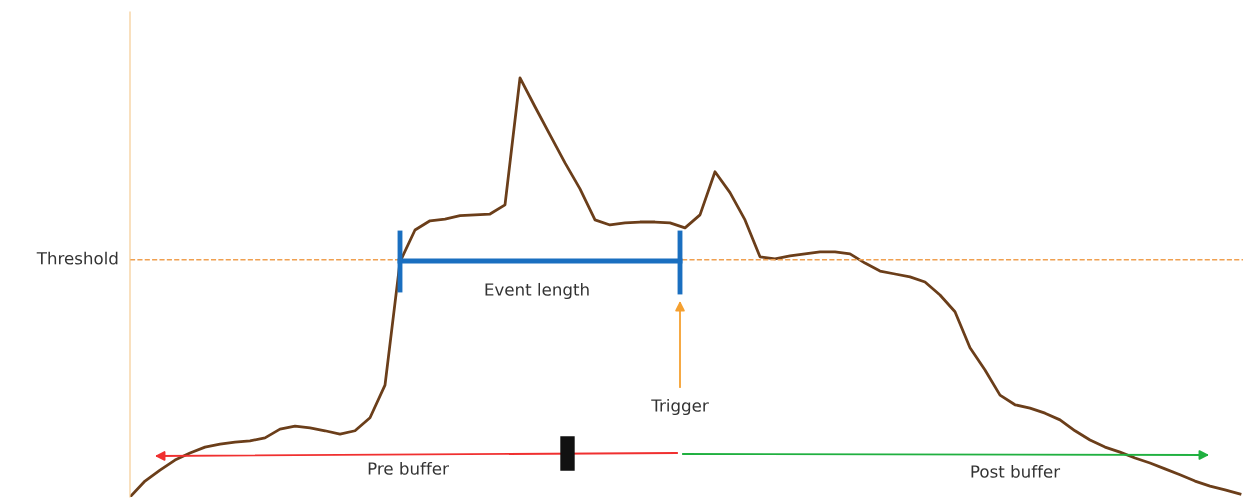 This screenshot has height=501, width=1243. What do you see at coordinates (1016, 471) in the screenshot?
I see `annotation: Post buffer` at bounding box center [1016, 471].